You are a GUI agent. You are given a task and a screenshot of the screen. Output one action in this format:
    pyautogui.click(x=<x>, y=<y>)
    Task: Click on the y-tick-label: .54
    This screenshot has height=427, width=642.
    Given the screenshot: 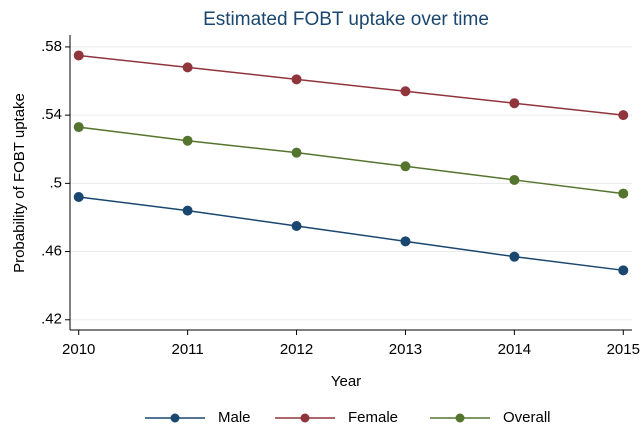 What is the action you would take?
    pyautogui.click(x=51, y=114)
    